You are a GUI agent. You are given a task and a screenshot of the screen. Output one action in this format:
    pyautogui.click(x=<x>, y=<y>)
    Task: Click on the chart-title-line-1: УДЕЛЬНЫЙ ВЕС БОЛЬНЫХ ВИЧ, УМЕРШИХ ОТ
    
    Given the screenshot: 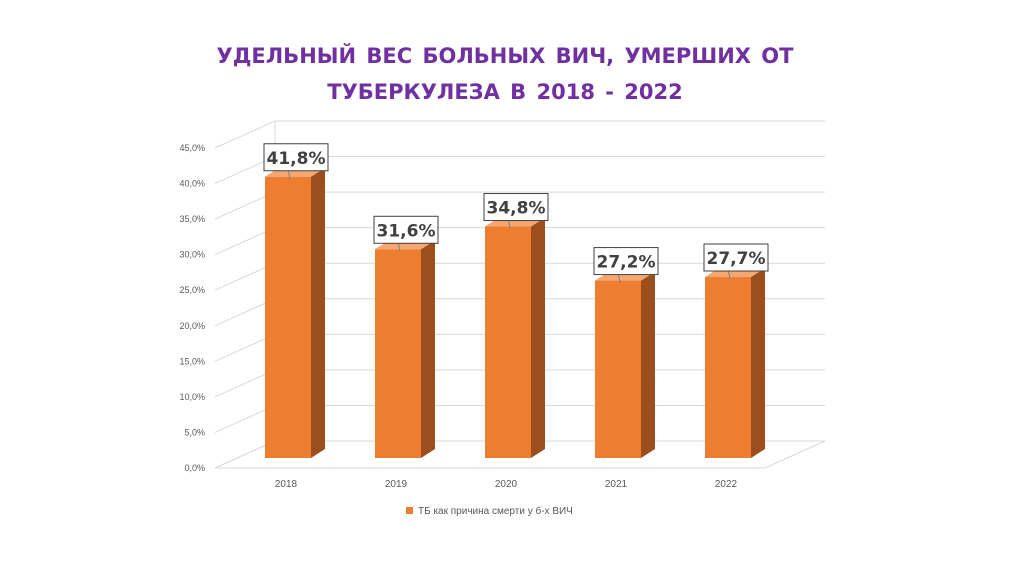 What is the action you would take?
    pyautogui.click(x=505, y=56)
    